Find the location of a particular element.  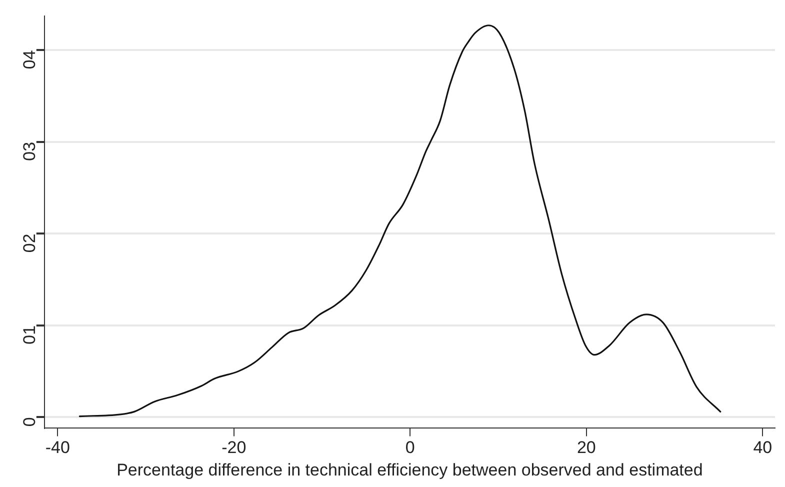

x-tick-label: 0 is located at coordinates (410, 448).